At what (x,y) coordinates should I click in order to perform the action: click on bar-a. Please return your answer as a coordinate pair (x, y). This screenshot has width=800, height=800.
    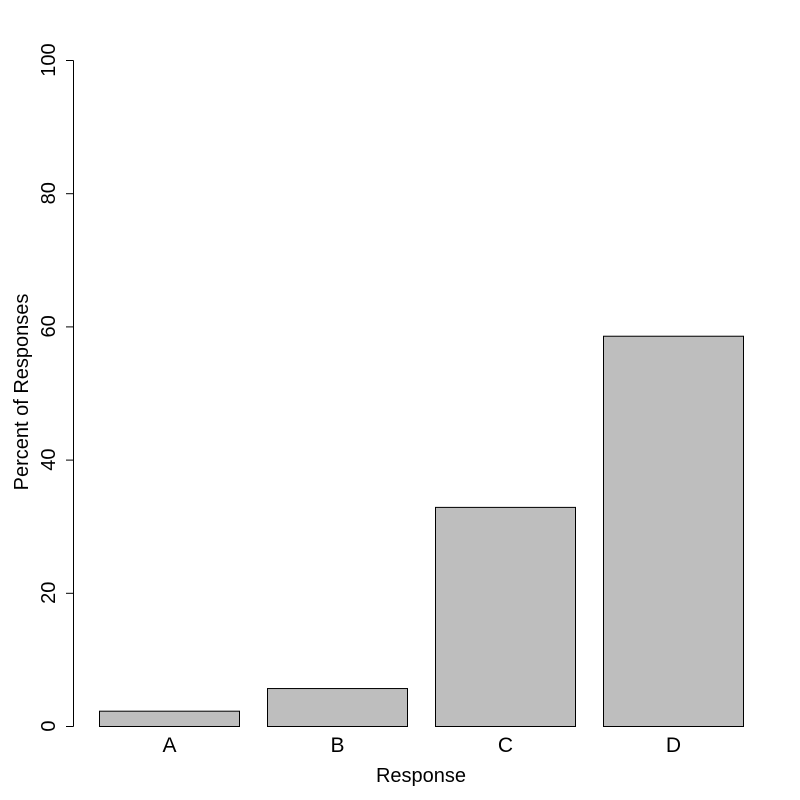
    Looking at the image, I should click on (169, 719).